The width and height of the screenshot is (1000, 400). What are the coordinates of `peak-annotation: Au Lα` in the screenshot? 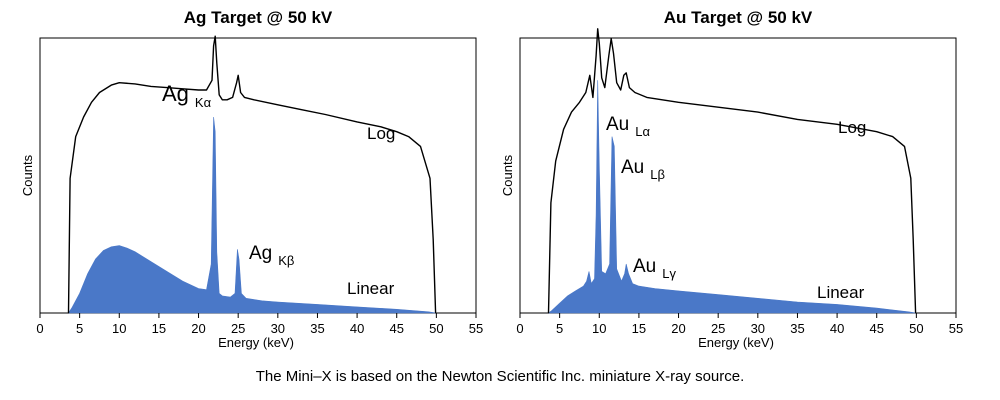 It's located at (628, 126).